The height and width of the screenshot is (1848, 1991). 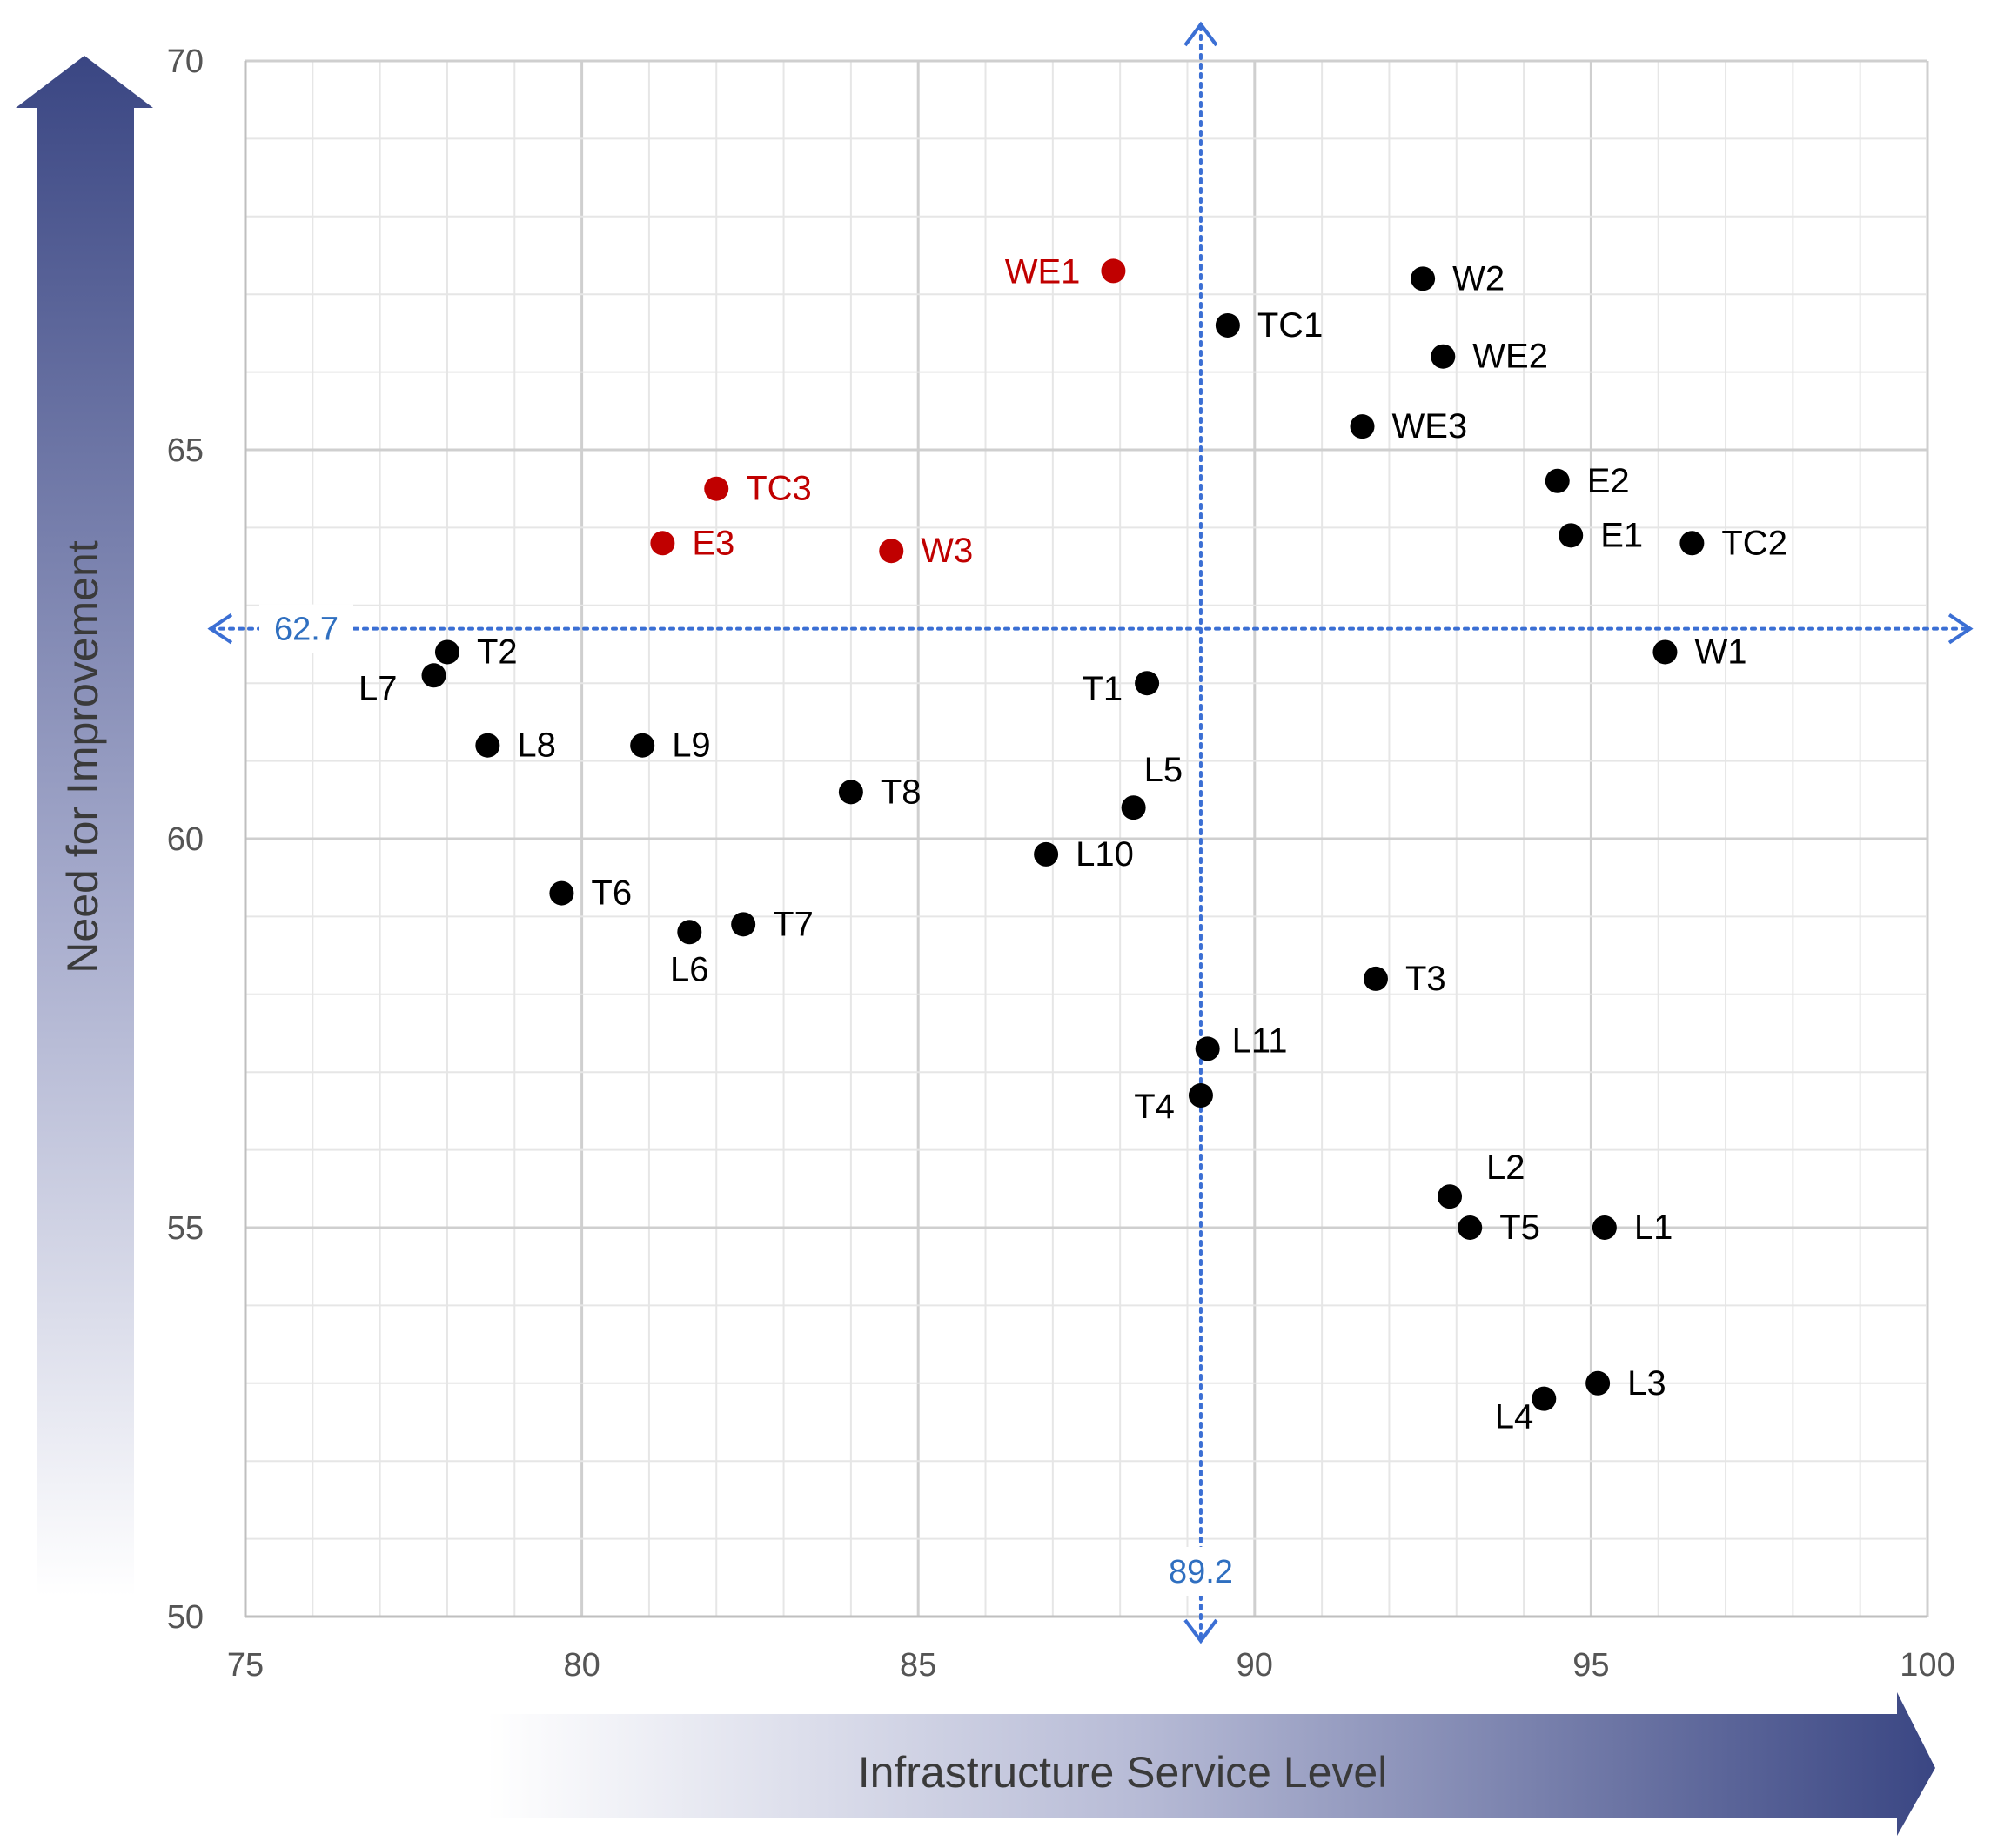 I want to click on y-mean-label-bg, so click(x=306, y=628).